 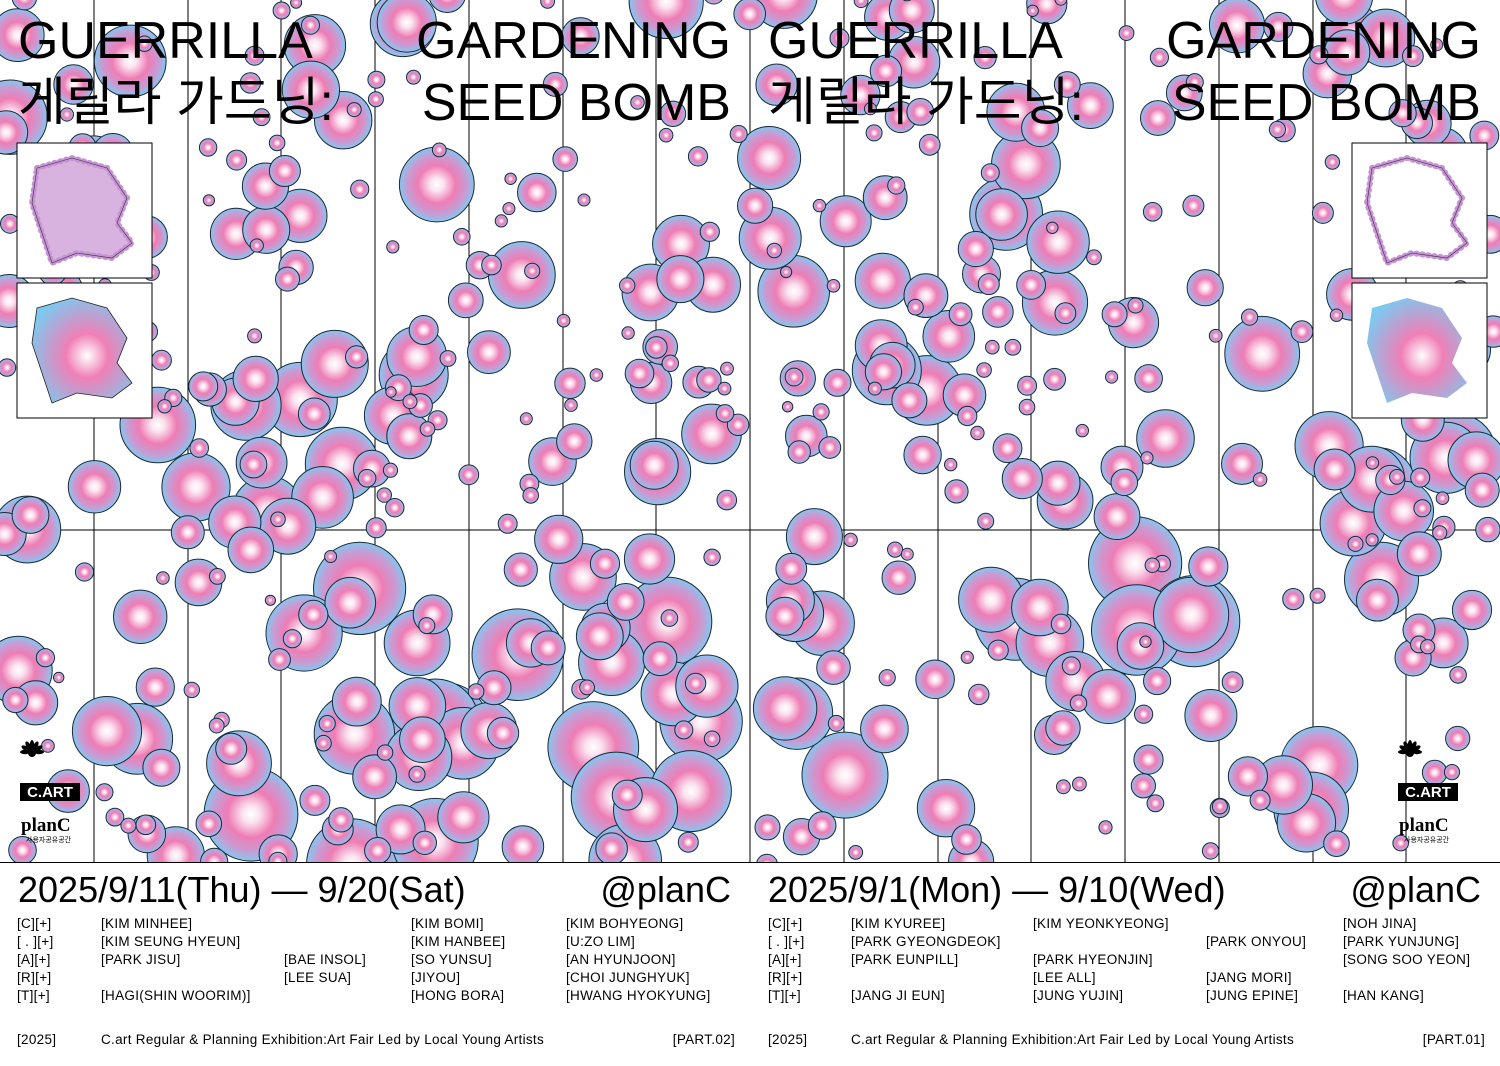 What do you see at coordinates (458, 941) in the screenshot?
I see `artist-name: [KIM HANBEE]` at bounding box center [458, 941].